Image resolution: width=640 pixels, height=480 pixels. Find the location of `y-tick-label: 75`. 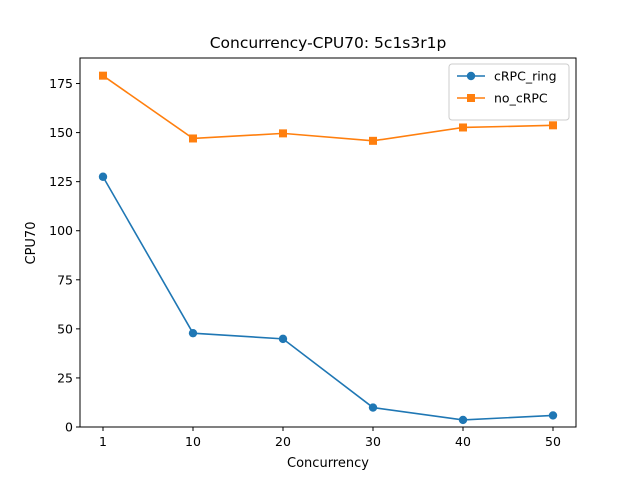

y-tick-label: 75 is located at coordinates (65, 279).